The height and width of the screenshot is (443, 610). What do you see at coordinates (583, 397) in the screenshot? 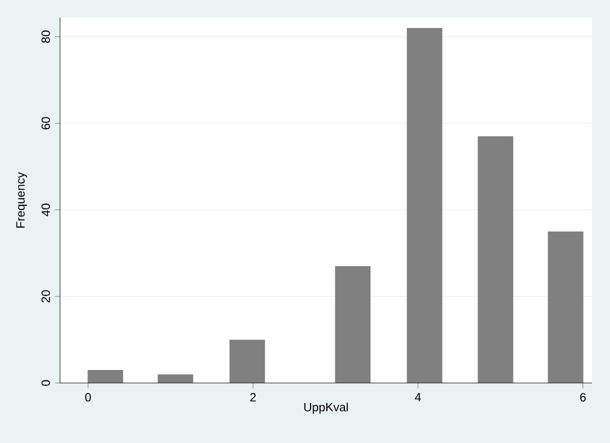
I see `x-tick-label: 6` at bounding box center [583, 397].